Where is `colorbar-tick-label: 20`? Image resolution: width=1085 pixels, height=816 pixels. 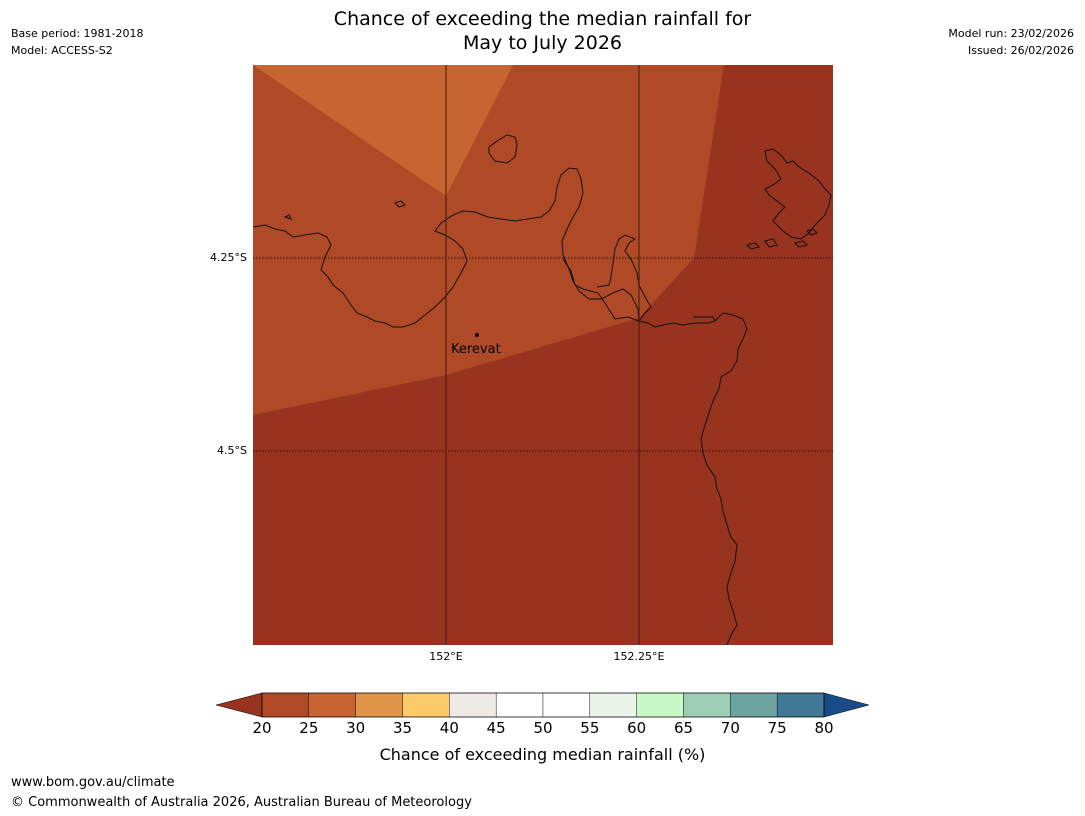 colorbar-tick-label: 20 is located at coordinates (262, 728).